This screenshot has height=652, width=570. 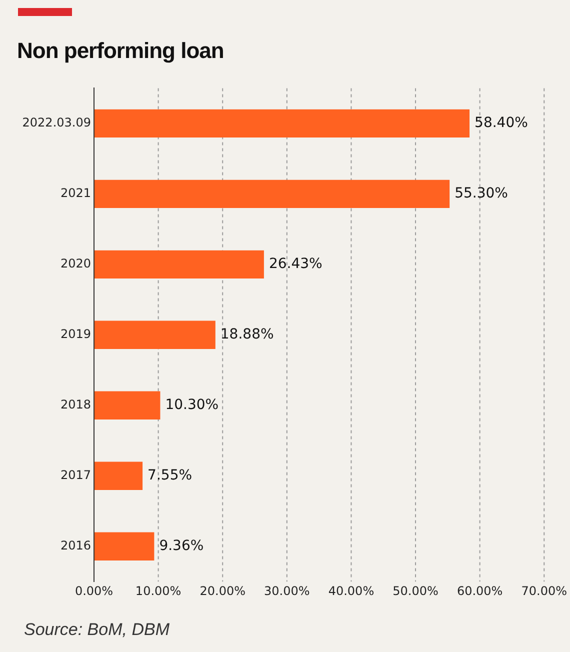 What do you see at coordinates (544, 591) in the screenshot?
I see `x-tick-label: 70.00%` at bounding box center [544, 591].